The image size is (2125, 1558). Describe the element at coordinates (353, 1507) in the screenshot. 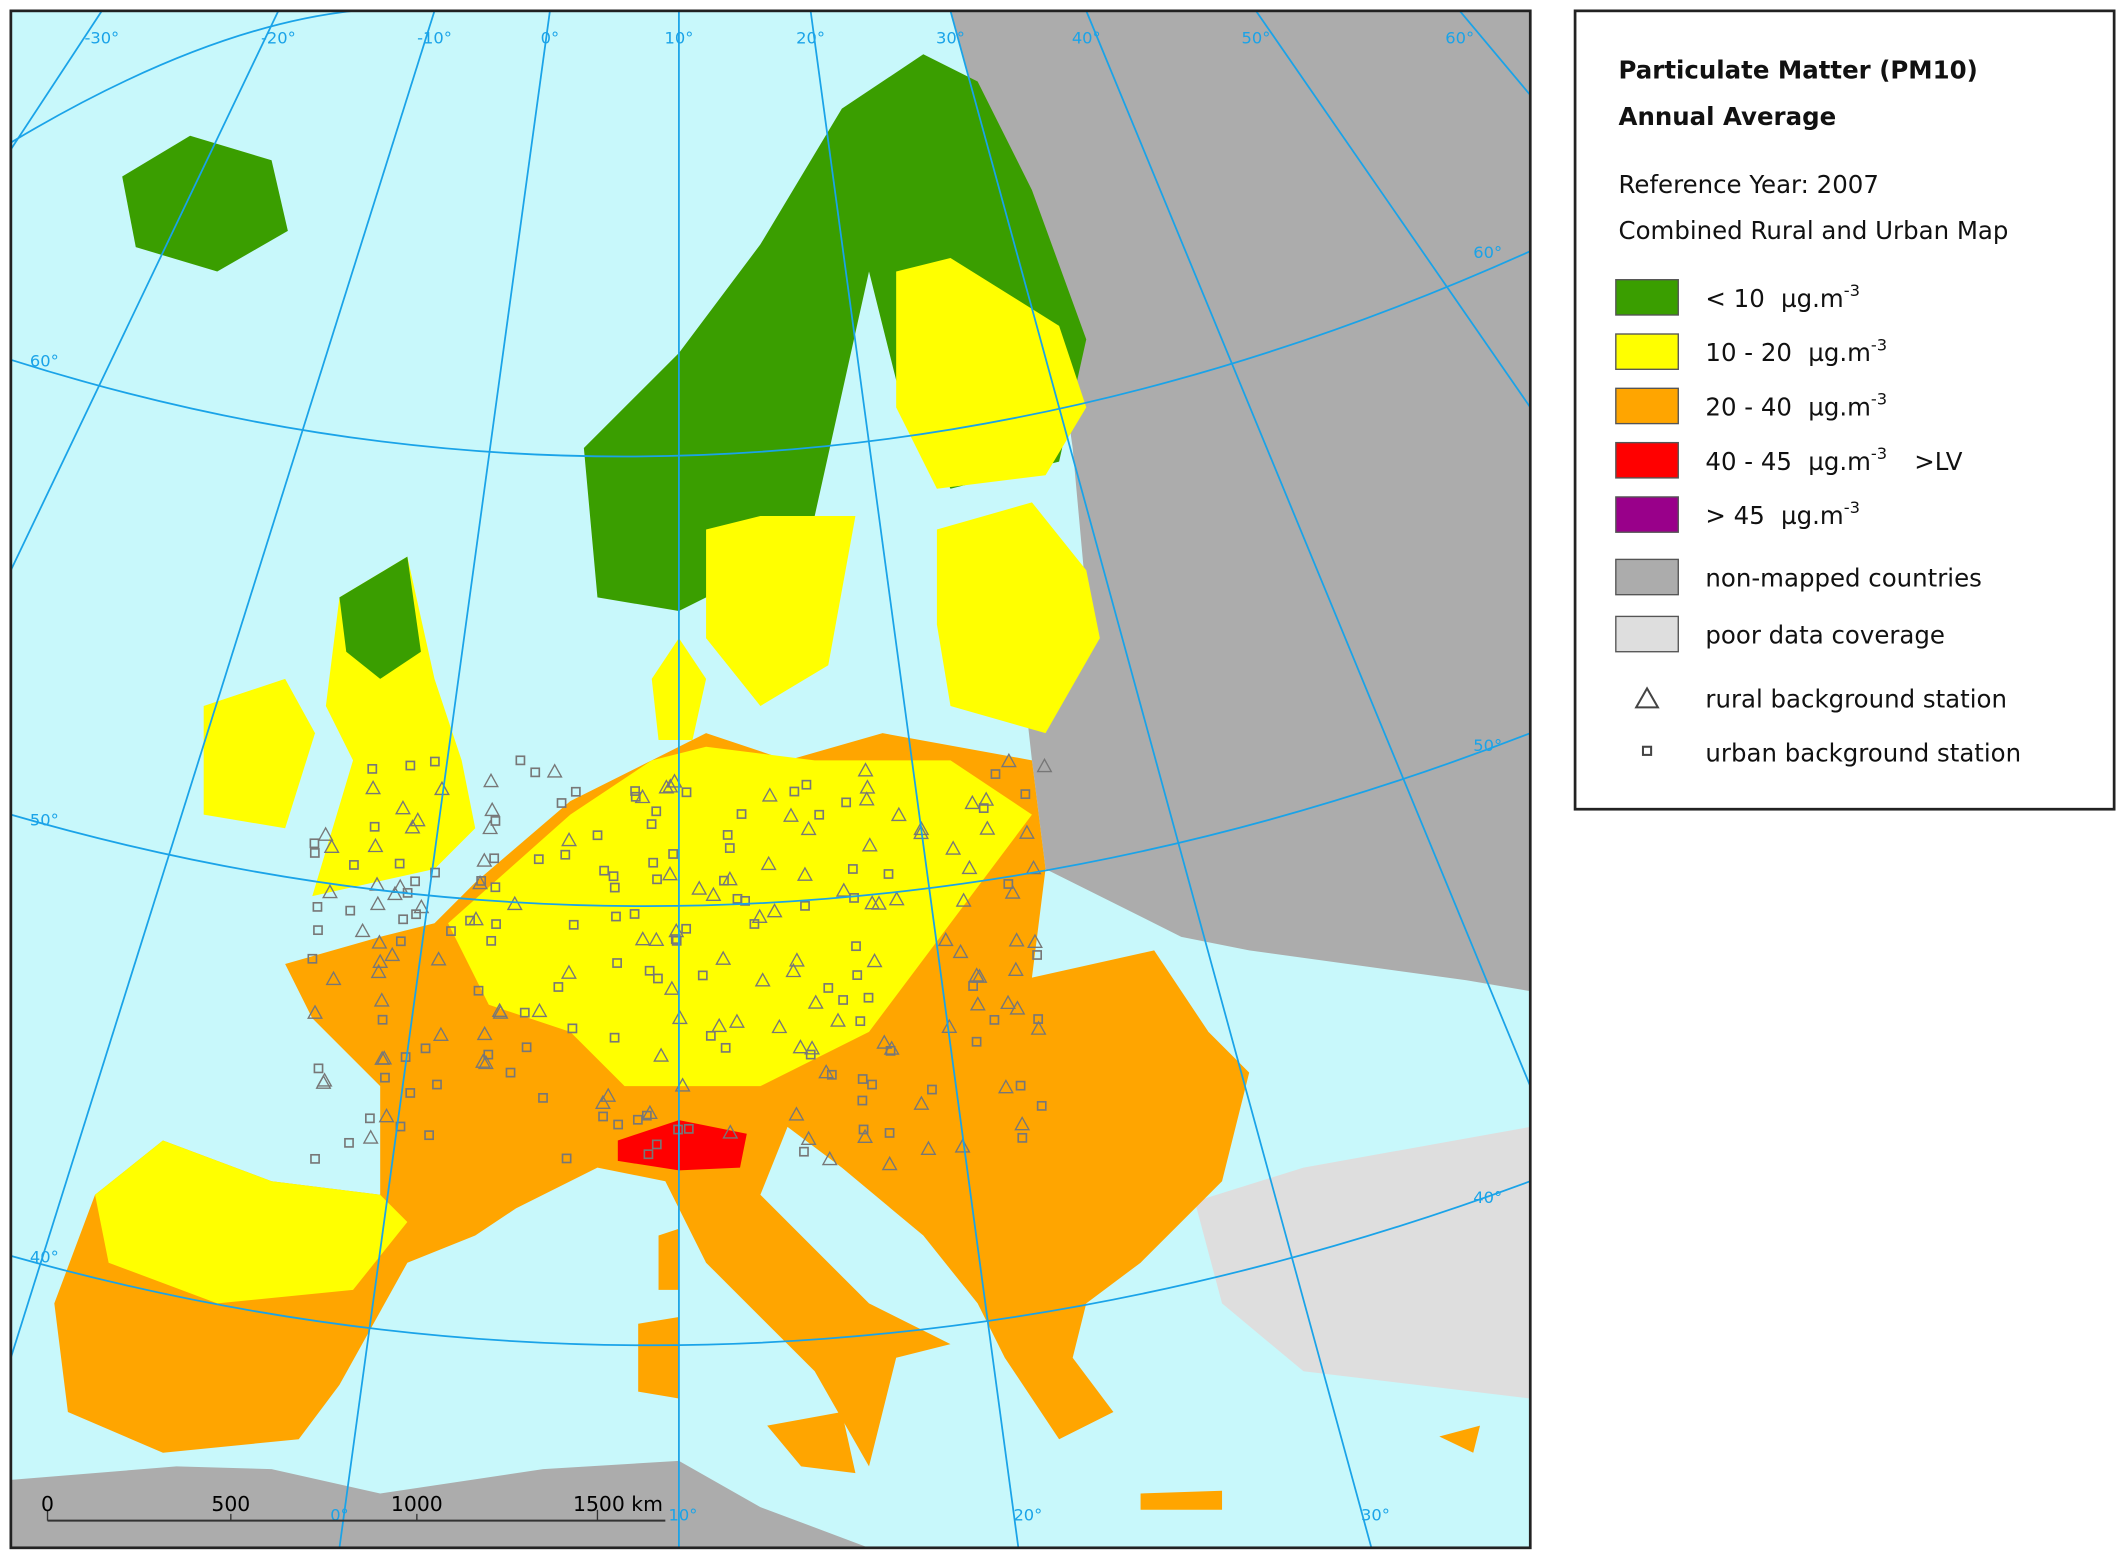

I see `scale-bar: 0 500 1000 1500 km` at that location.